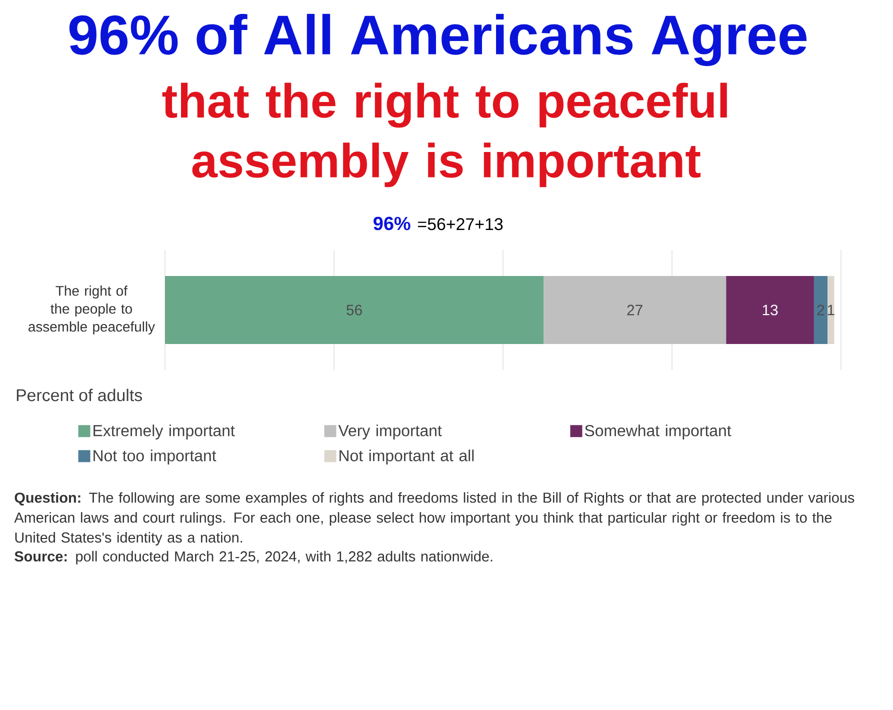 The width and height of the screenshot is (893, 710). What do you see at coordinates (407, 457) in the screenshot?
I see `legend-label: Not important at all` at bounding box center [407, 457].